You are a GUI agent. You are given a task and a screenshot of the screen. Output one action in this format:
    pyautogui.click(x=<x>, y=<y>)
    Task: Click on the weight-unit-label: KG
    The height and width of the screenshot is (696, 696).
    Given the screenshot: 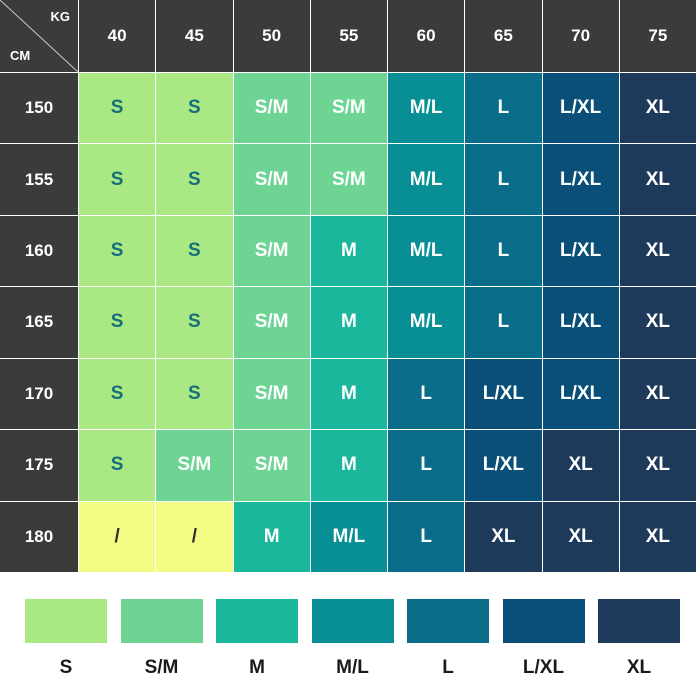 What is the action you would take?
    pyautogui.click(x=60, y=16)
    